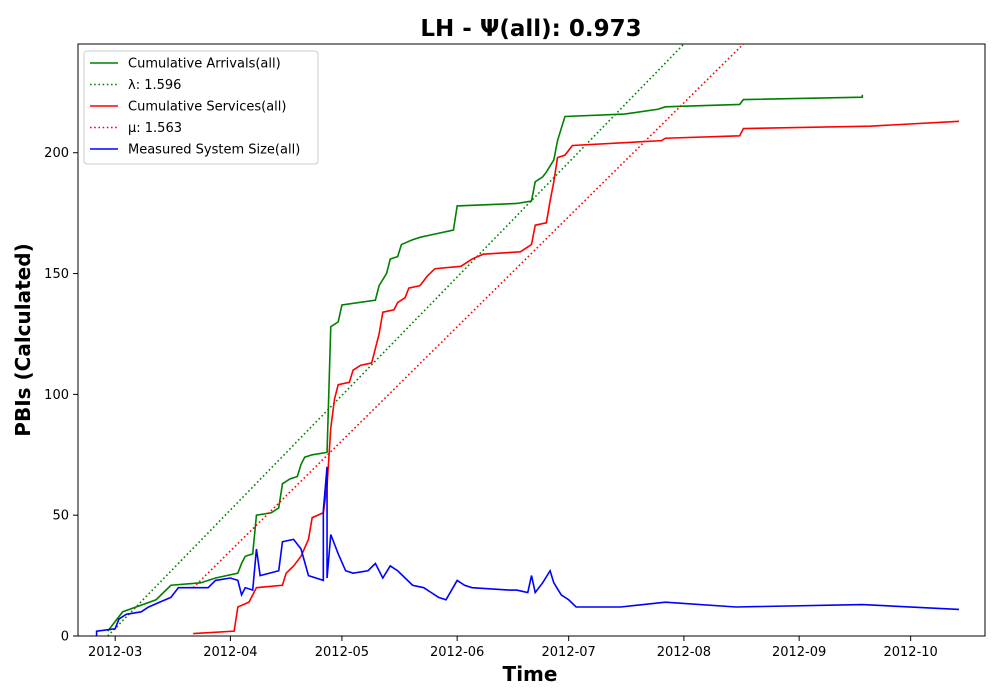  I want to click on chart-title: LH - Ψ(all): 0.973, so click(530, 29).